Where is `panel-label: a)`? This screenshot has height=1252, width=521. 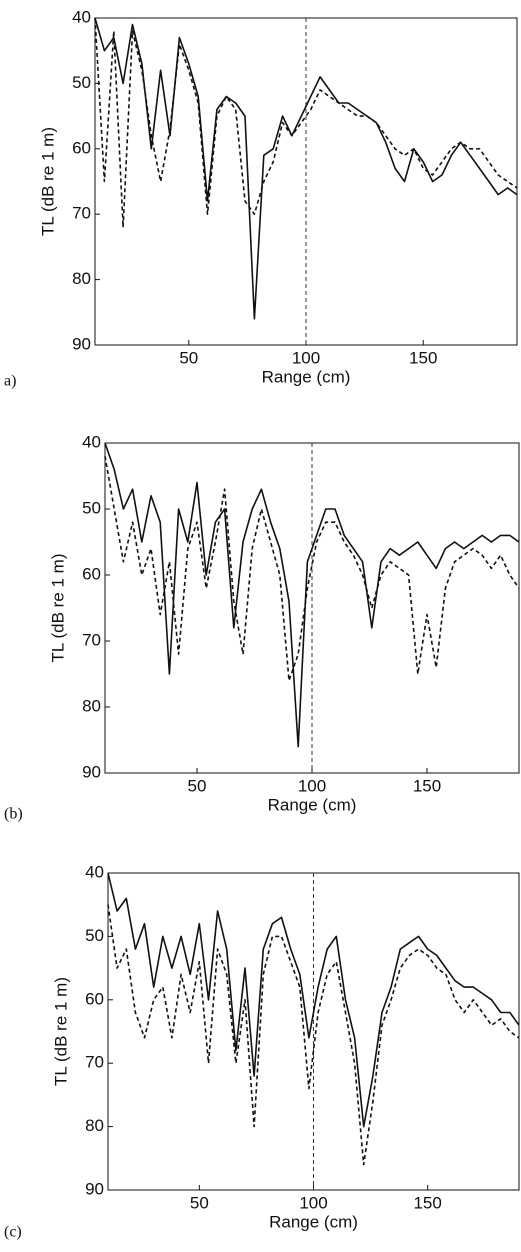
panel-label: a) is located at coordinates (10, 381).